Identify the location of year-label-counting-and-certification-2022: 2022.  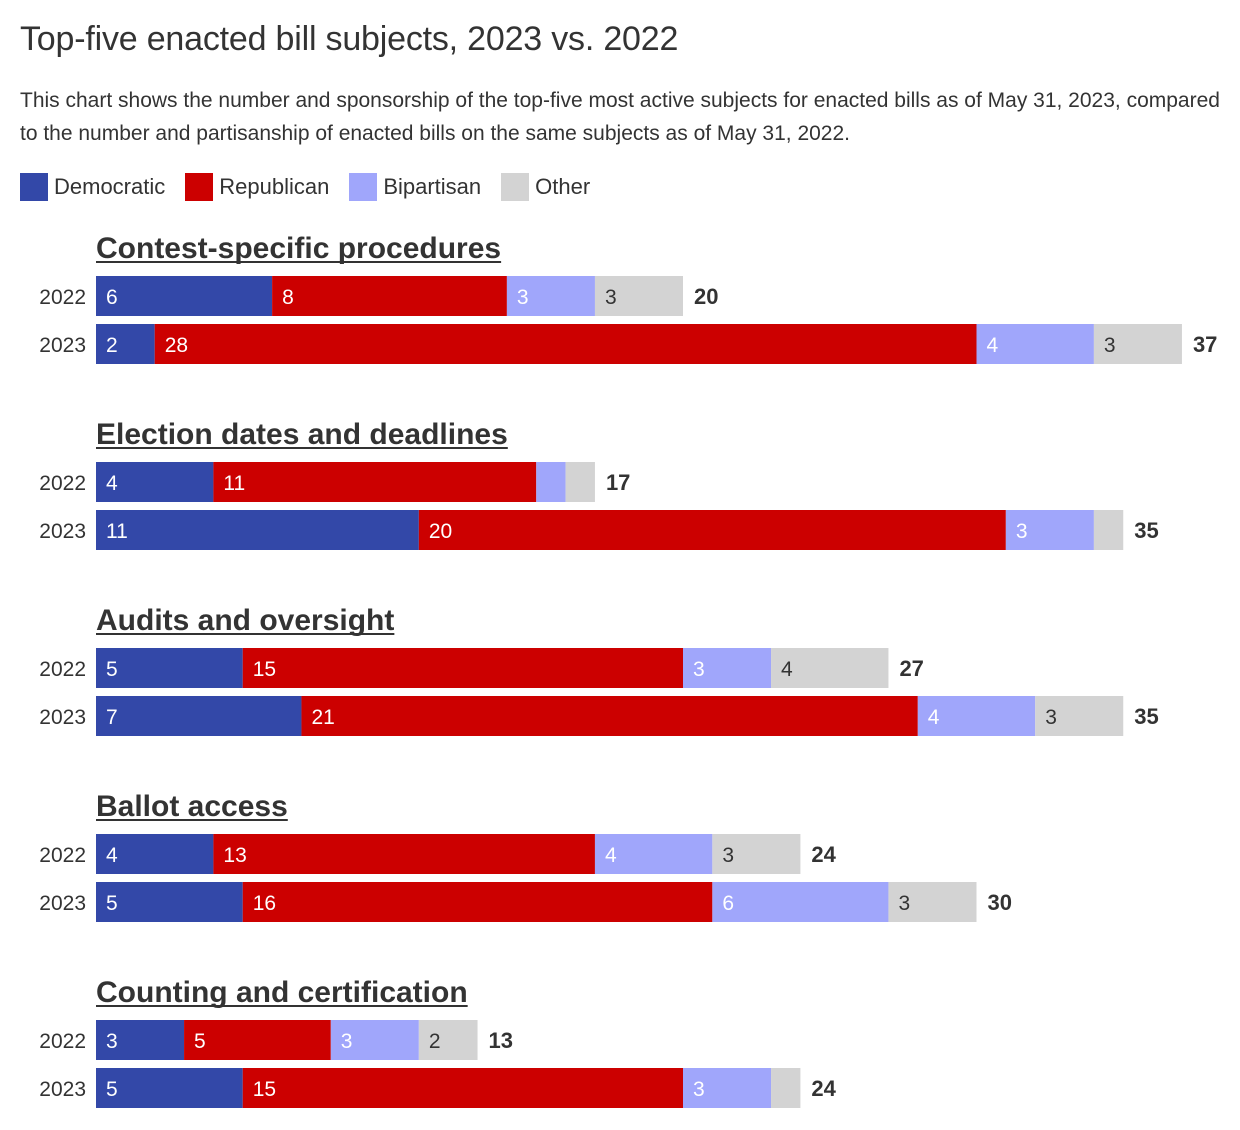
(62, 1041).